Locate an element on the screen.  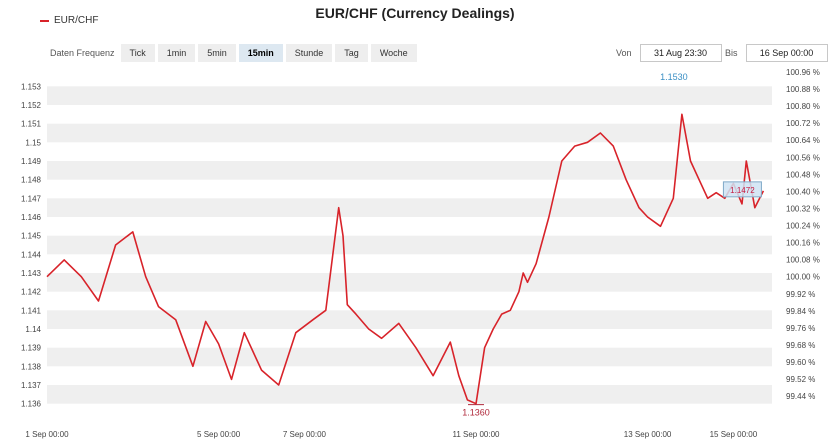
y-tick-label: 1.139 is located at coordinates (31, 348).